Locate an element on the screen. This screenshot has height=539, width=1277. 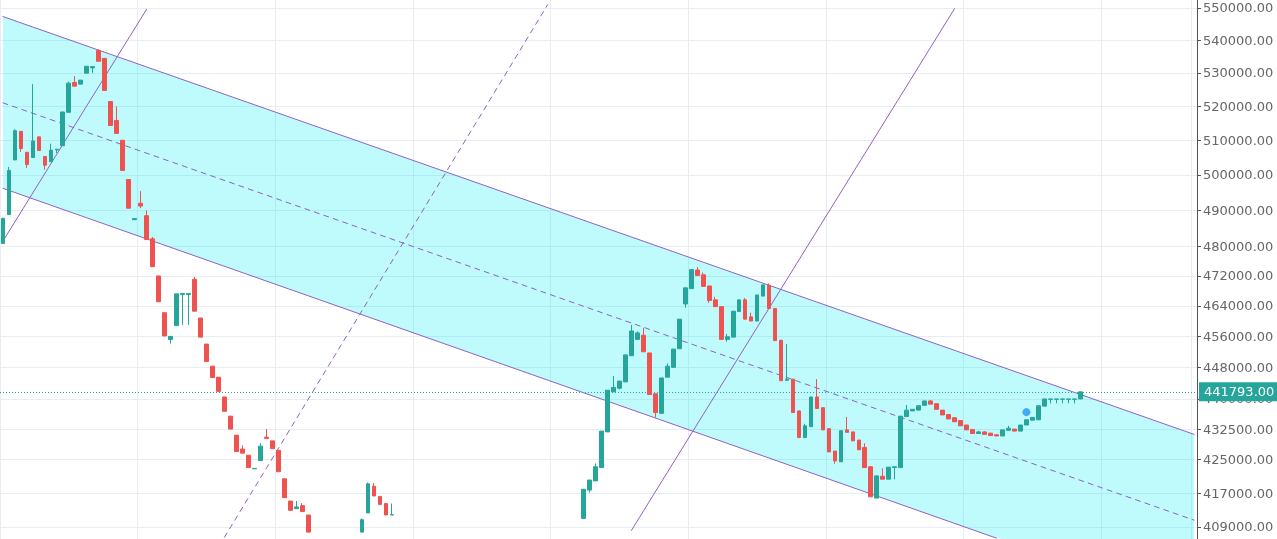
y-tick-label: 510000.00 is located at coordinates (1238, 140).